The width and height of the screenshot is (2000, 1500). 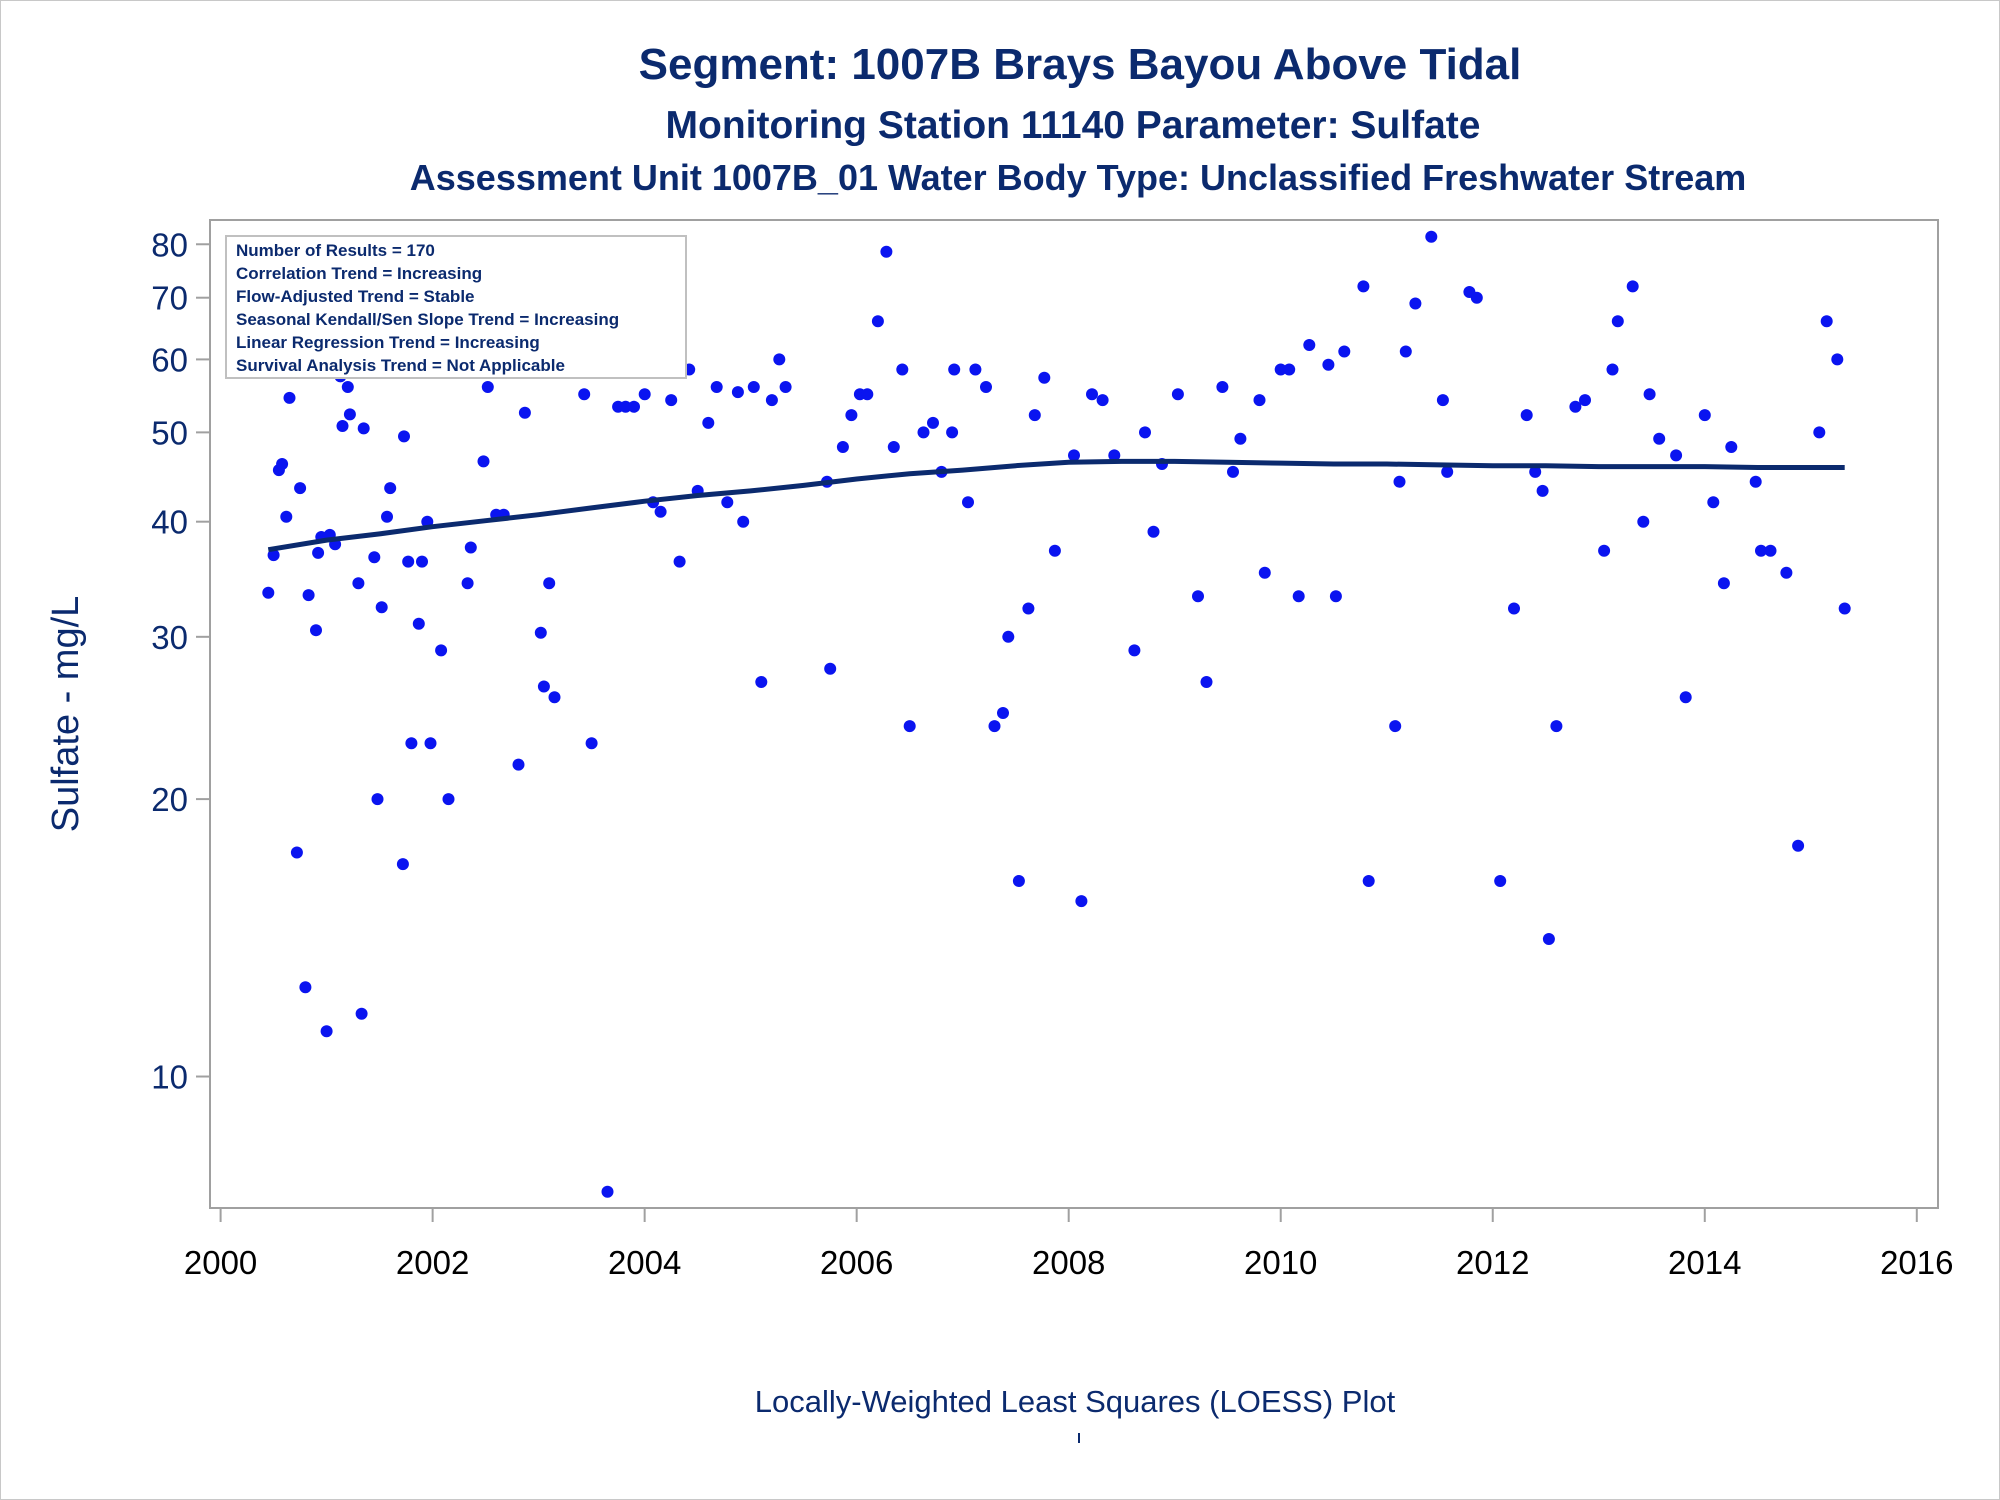 What do you see at coordinates (335, 250) in the screenshot?
I see `stats-line-results: Number of Results = 170` at bounding box center [335, 250].